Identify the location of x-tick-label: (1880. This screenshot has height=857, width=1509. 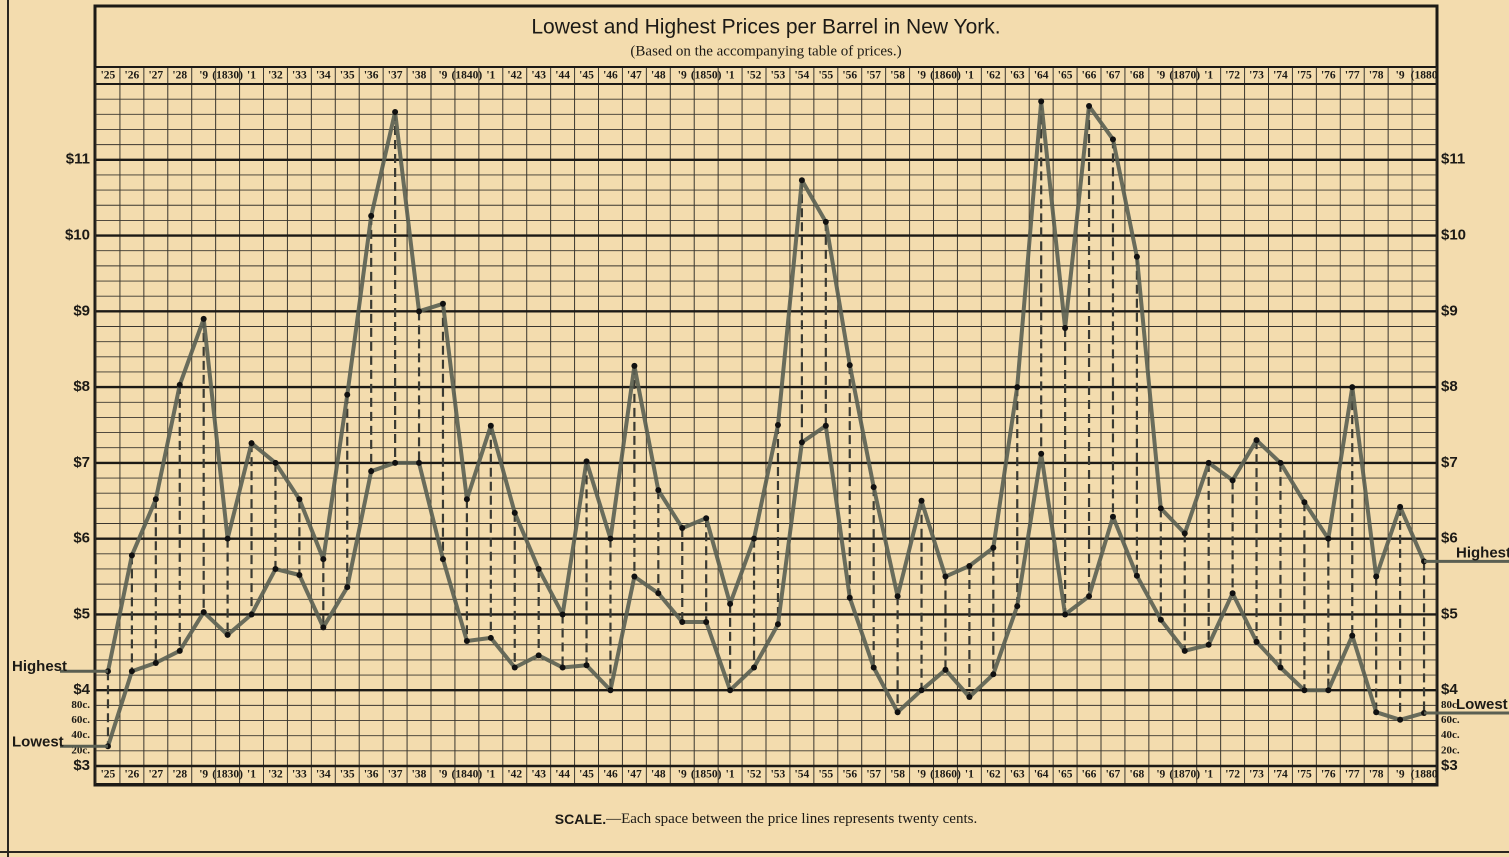
(1424, 76).